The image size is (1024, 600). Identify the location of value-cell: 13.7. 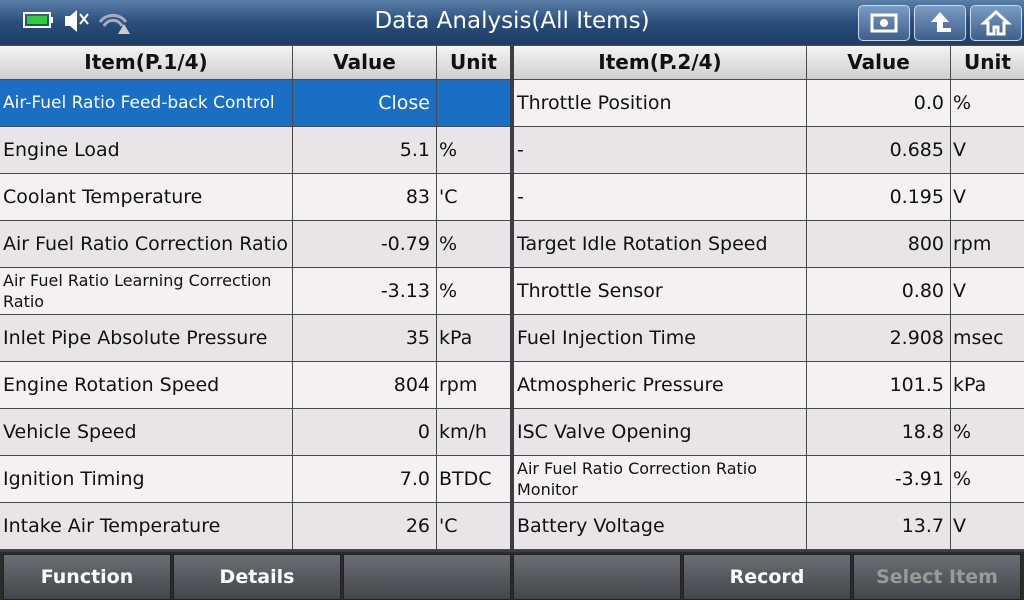
(878, 526).